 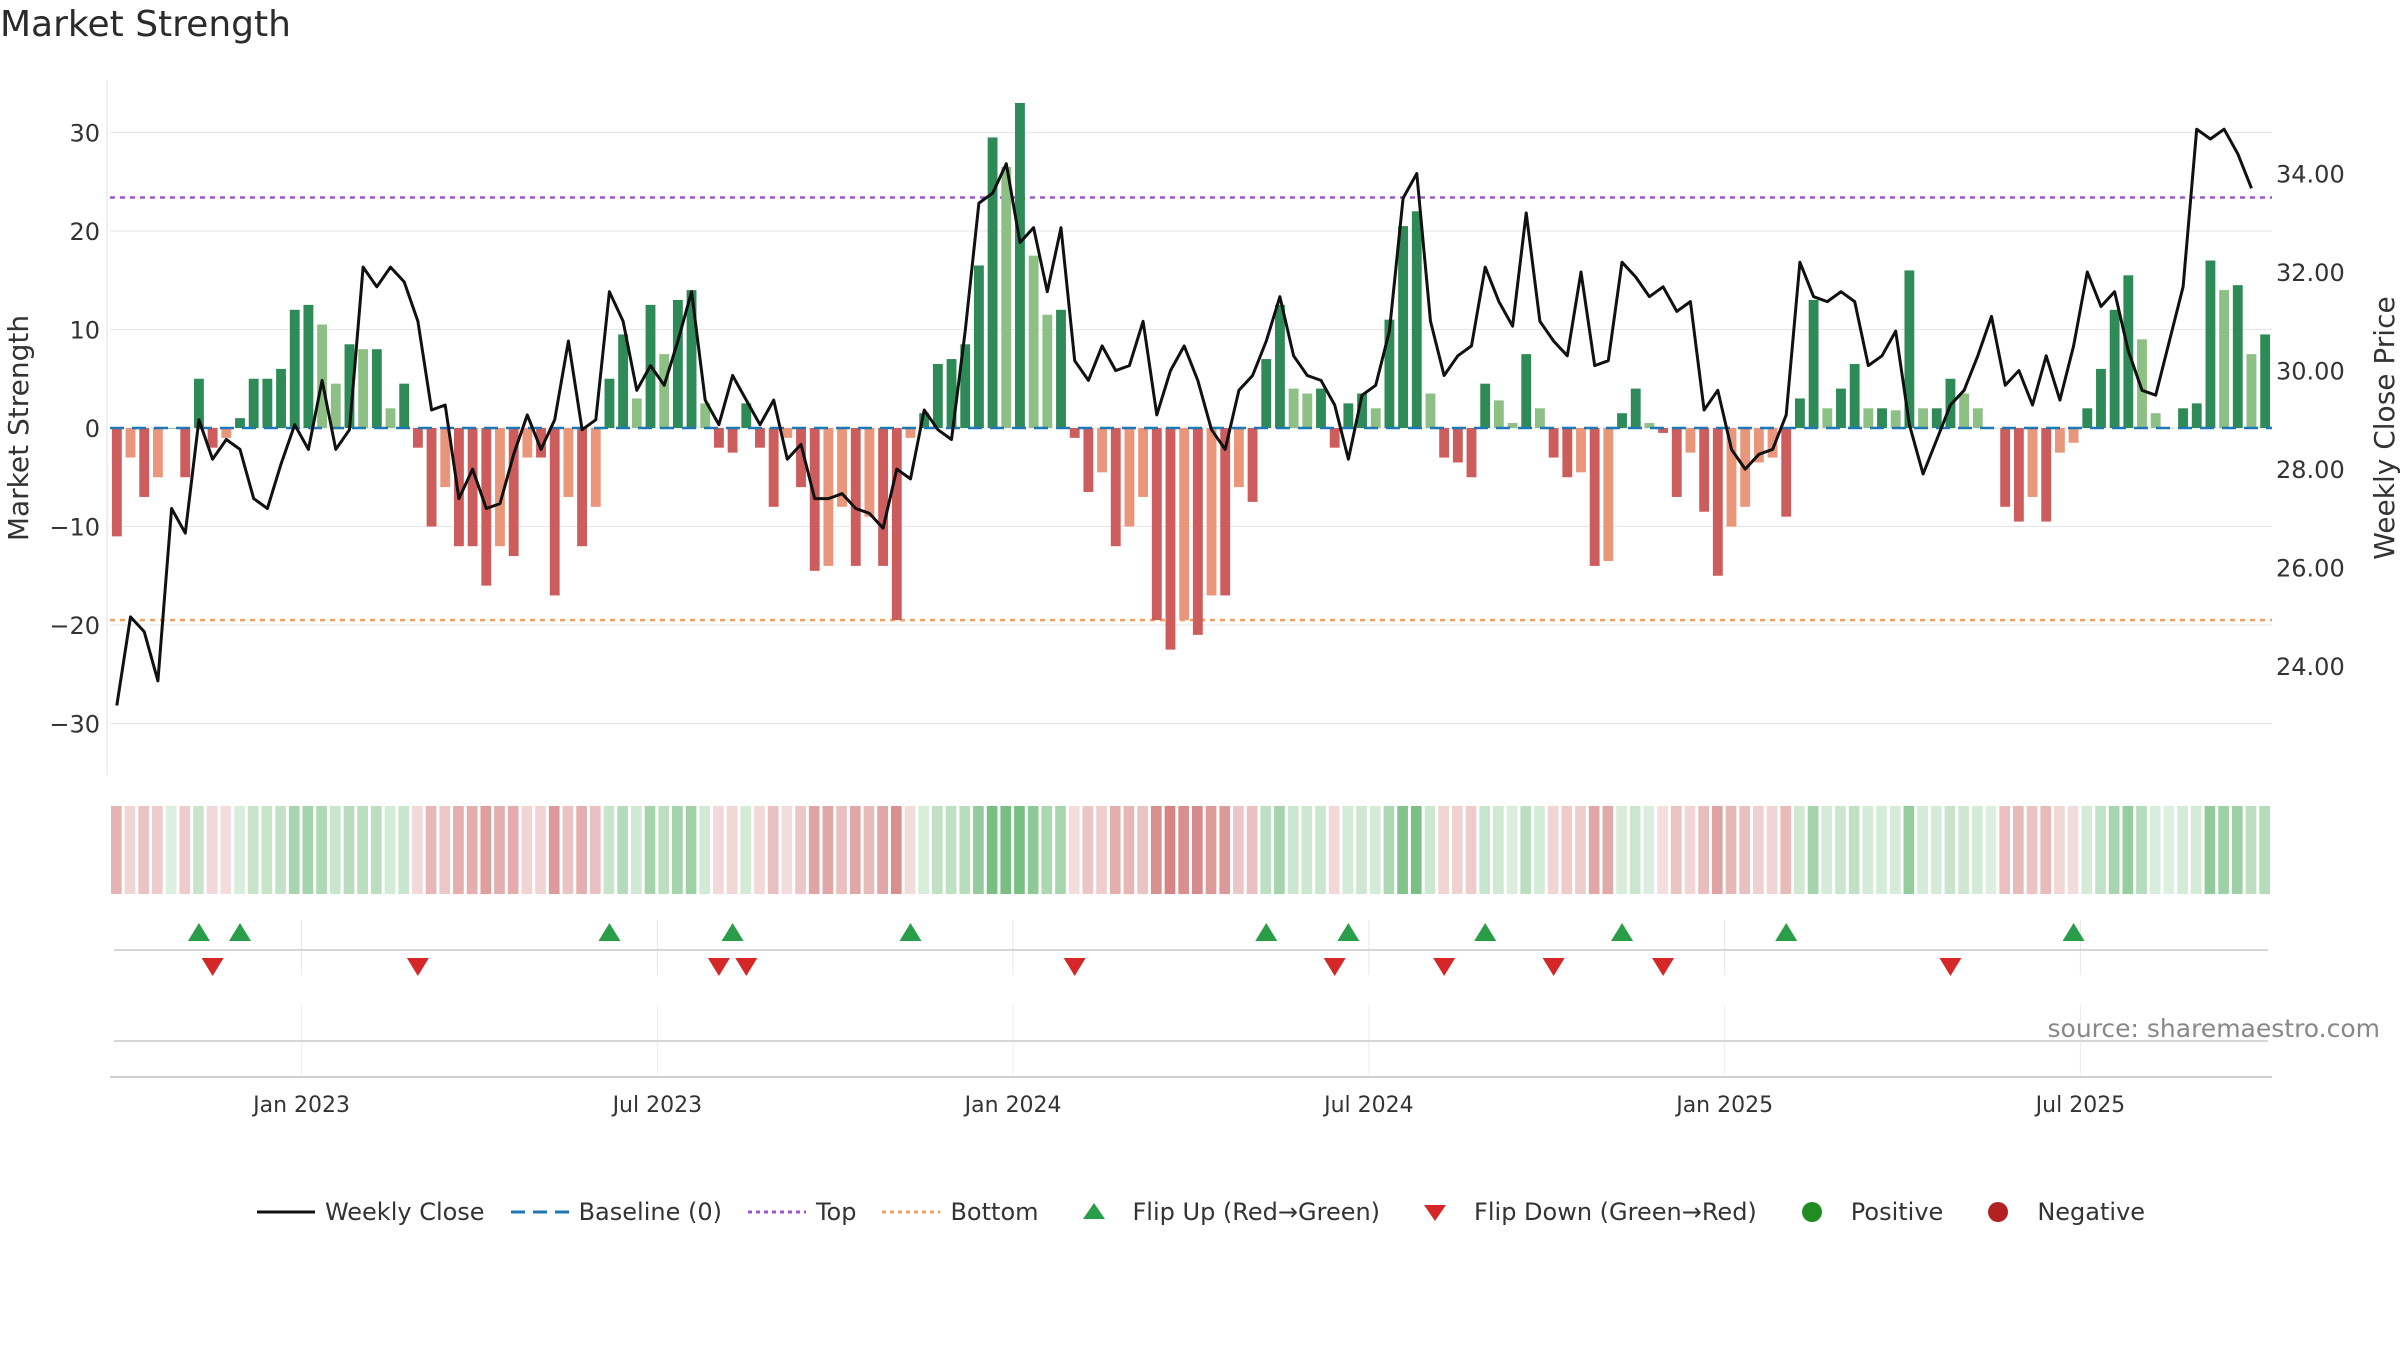 I want to click on y2-tick-label: 28.00, so click(x=2310, y=470).